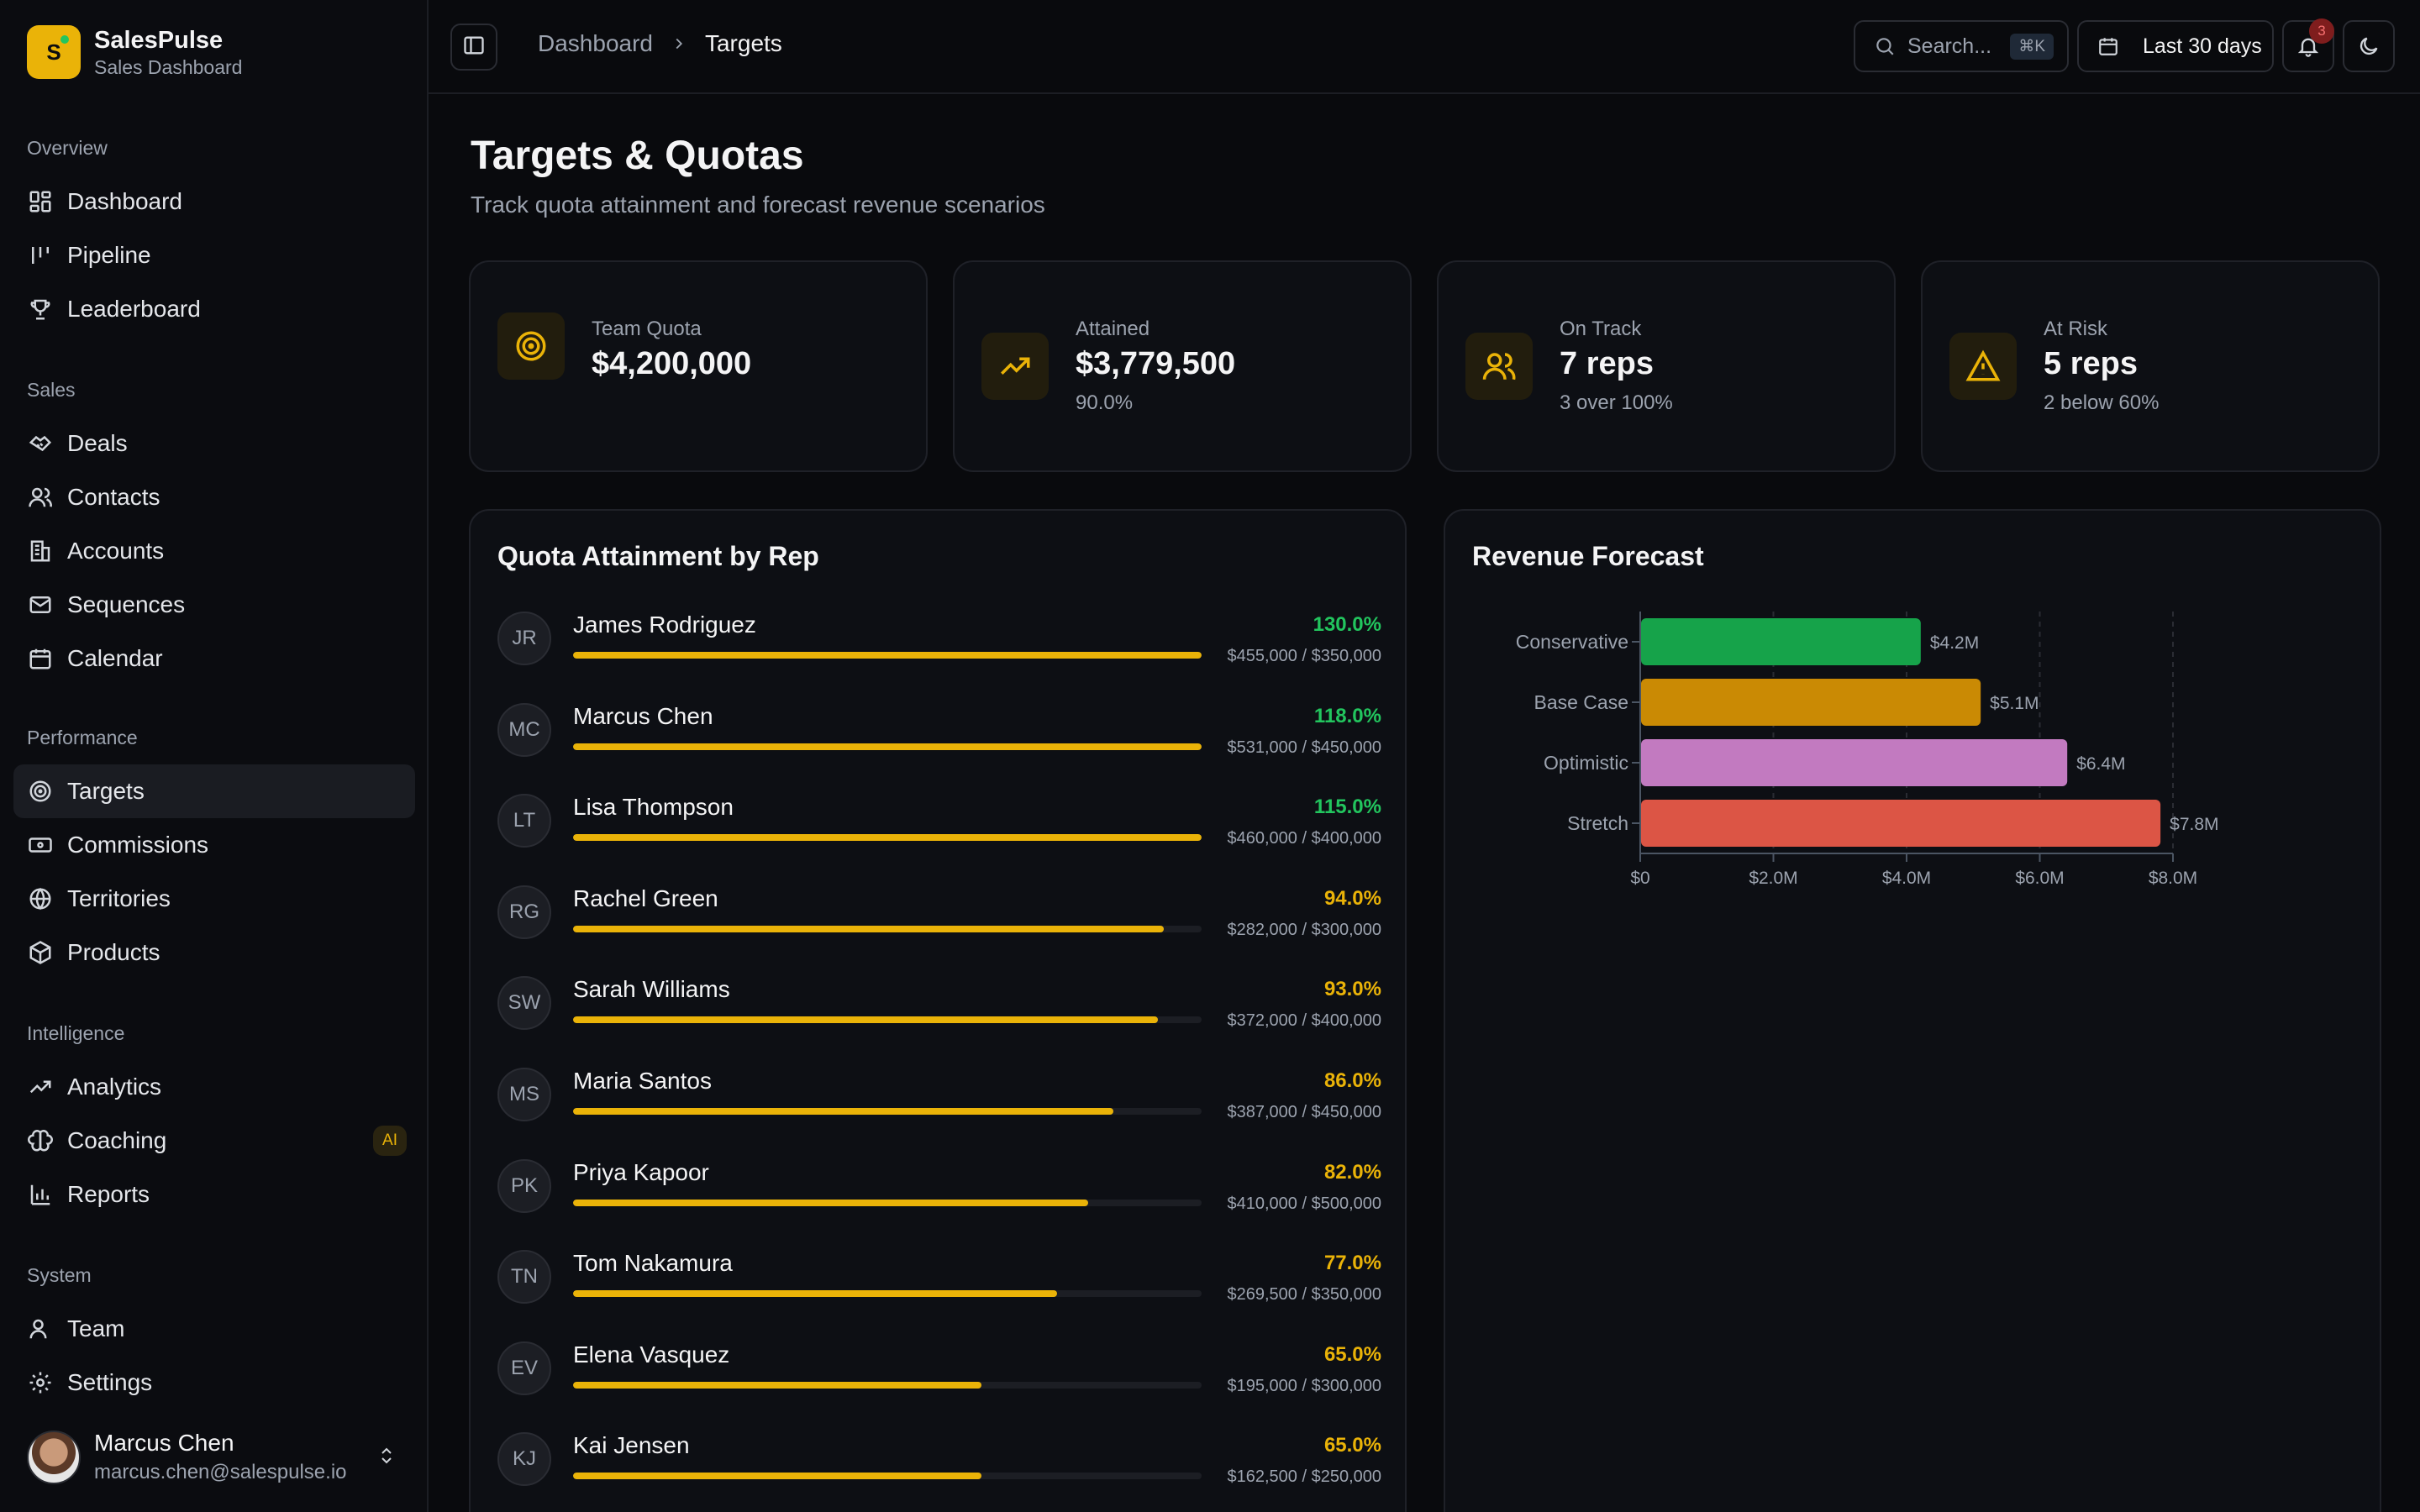  I want to click on x-tick-label: $8.0M, so click(2173, 878).